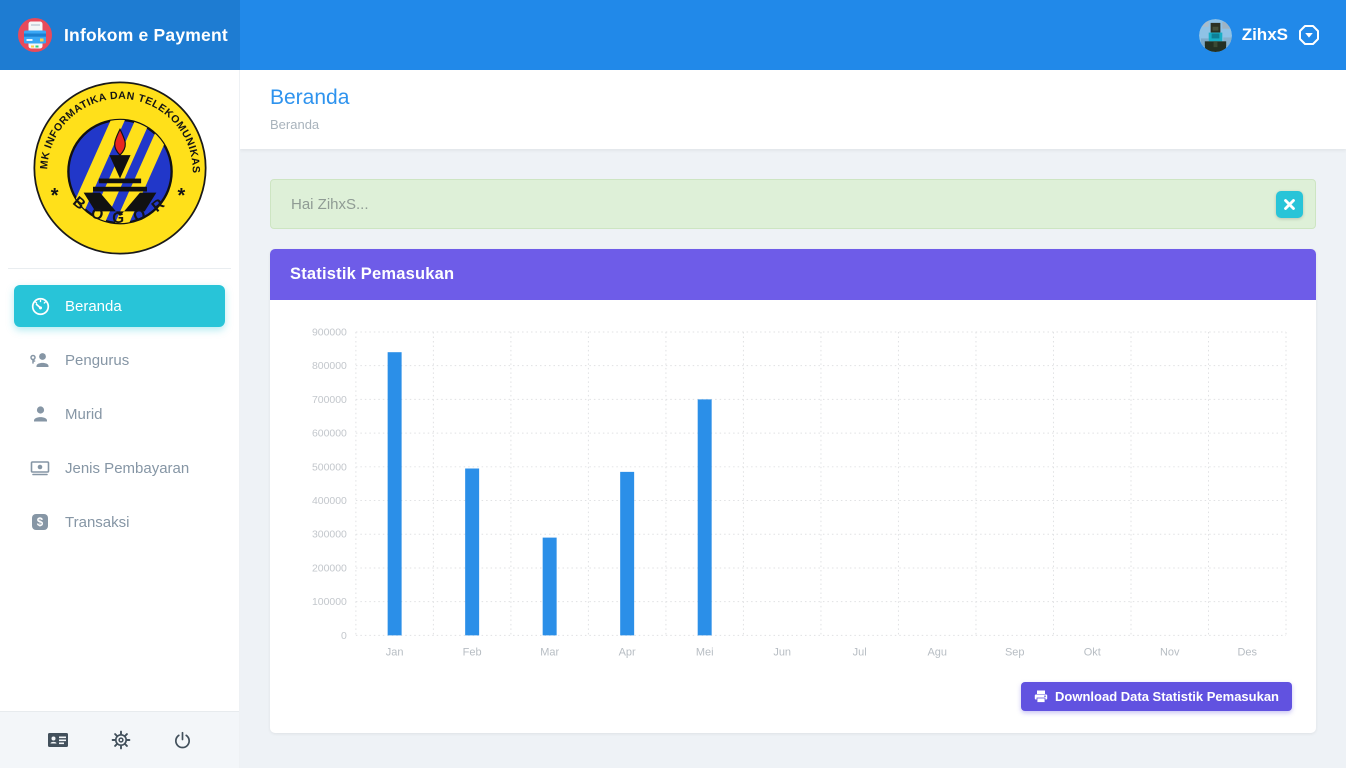 The height and width of the screenshot is (768, 1346). I want to click on download-button-label: Download Data Statistik Pemasukan, so click(1167, 697).